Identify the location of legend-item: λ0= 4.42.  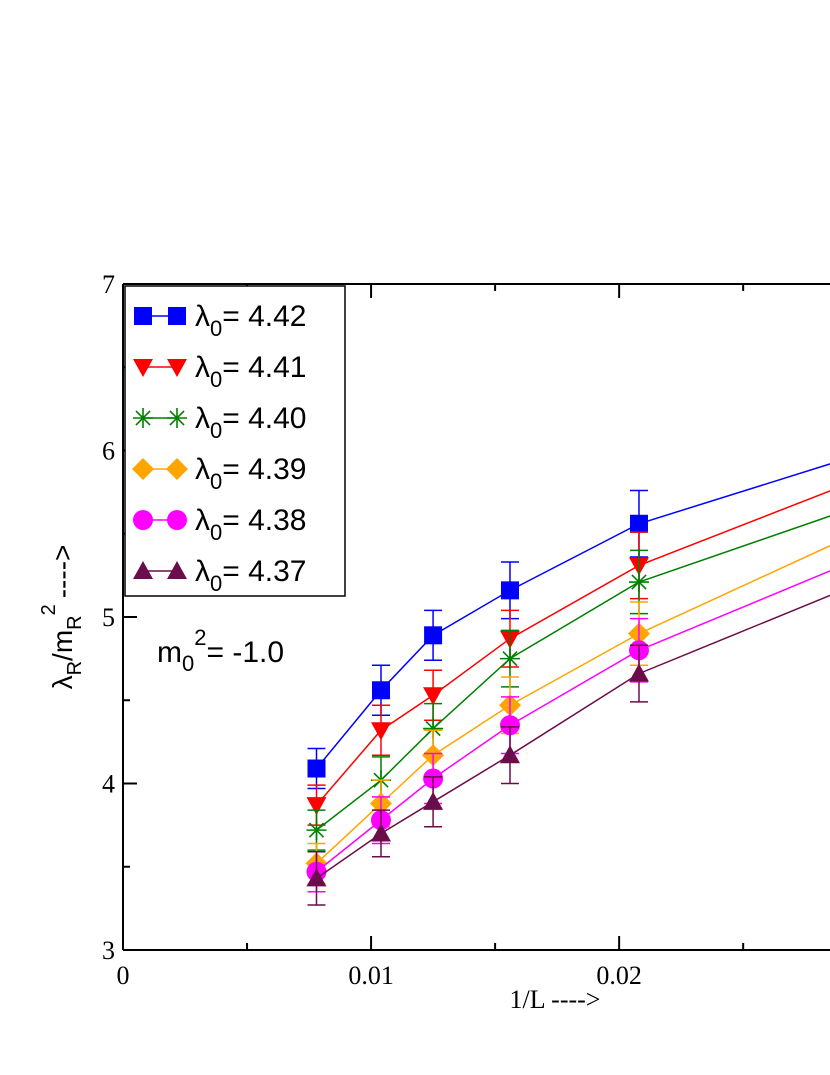
(220, 320).